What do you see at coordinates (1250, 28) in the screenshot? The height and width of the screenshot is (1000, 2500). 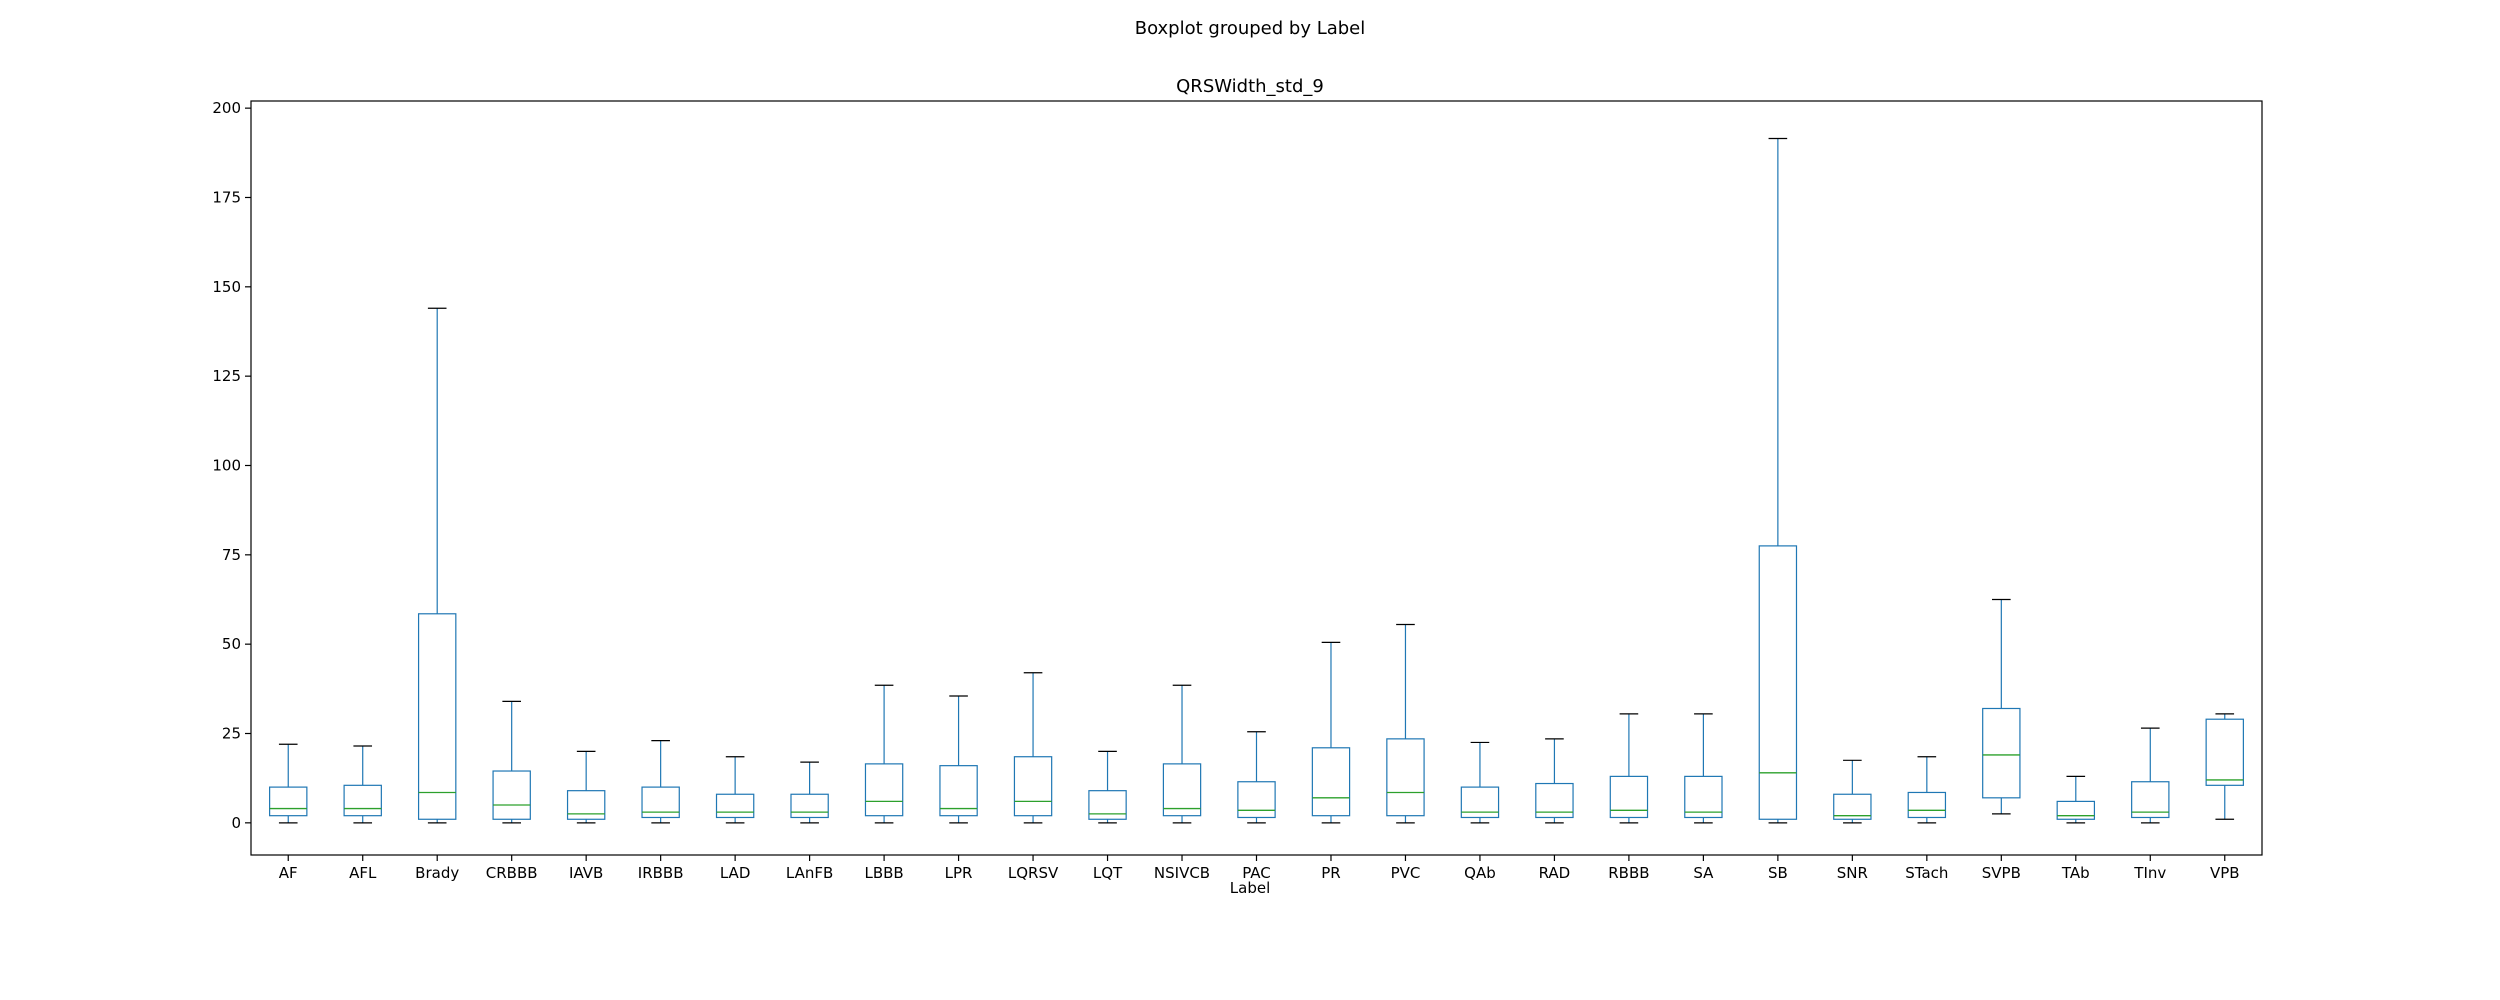 I see `figure-suptitle: Boxplot grouped by Label` at bounding box center [1250, 28].